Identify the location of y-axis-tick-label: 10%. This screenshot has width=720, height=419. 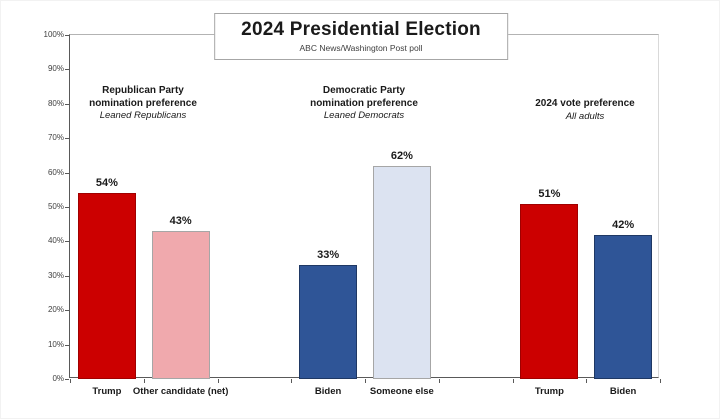
(55, 344).